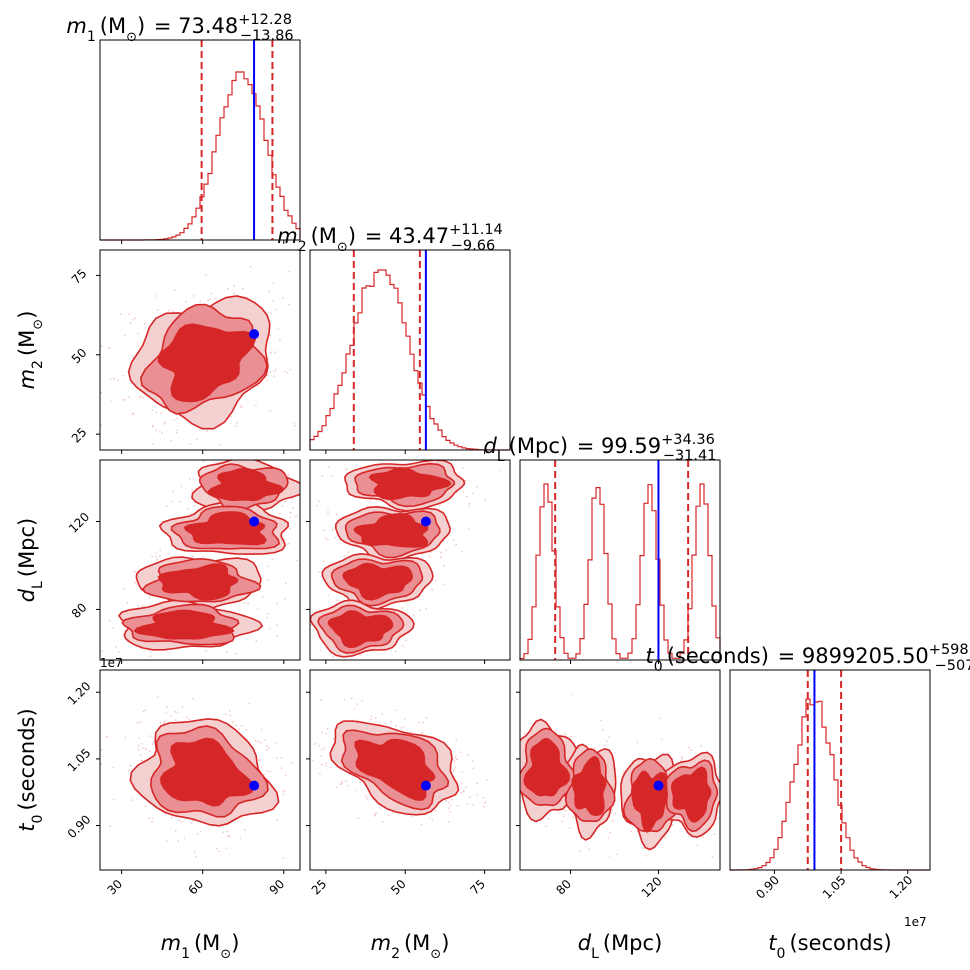 The width and height of the screenshot is (970, 970). I want to click on x-tick-label: 90, so click(277, 887).